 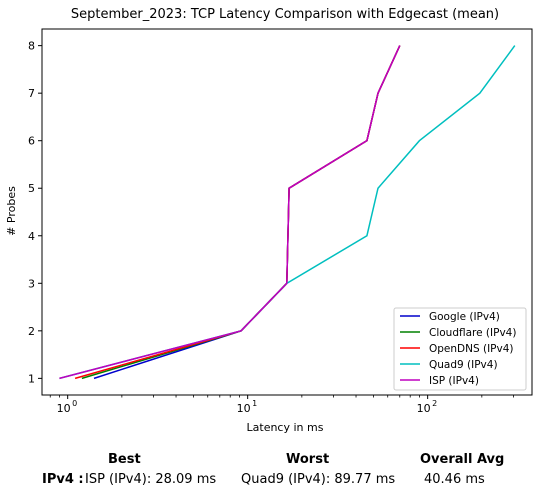 I want to click on y-axis: 1 2 3 4 5 6 7 8, so click(x=35, y=212).